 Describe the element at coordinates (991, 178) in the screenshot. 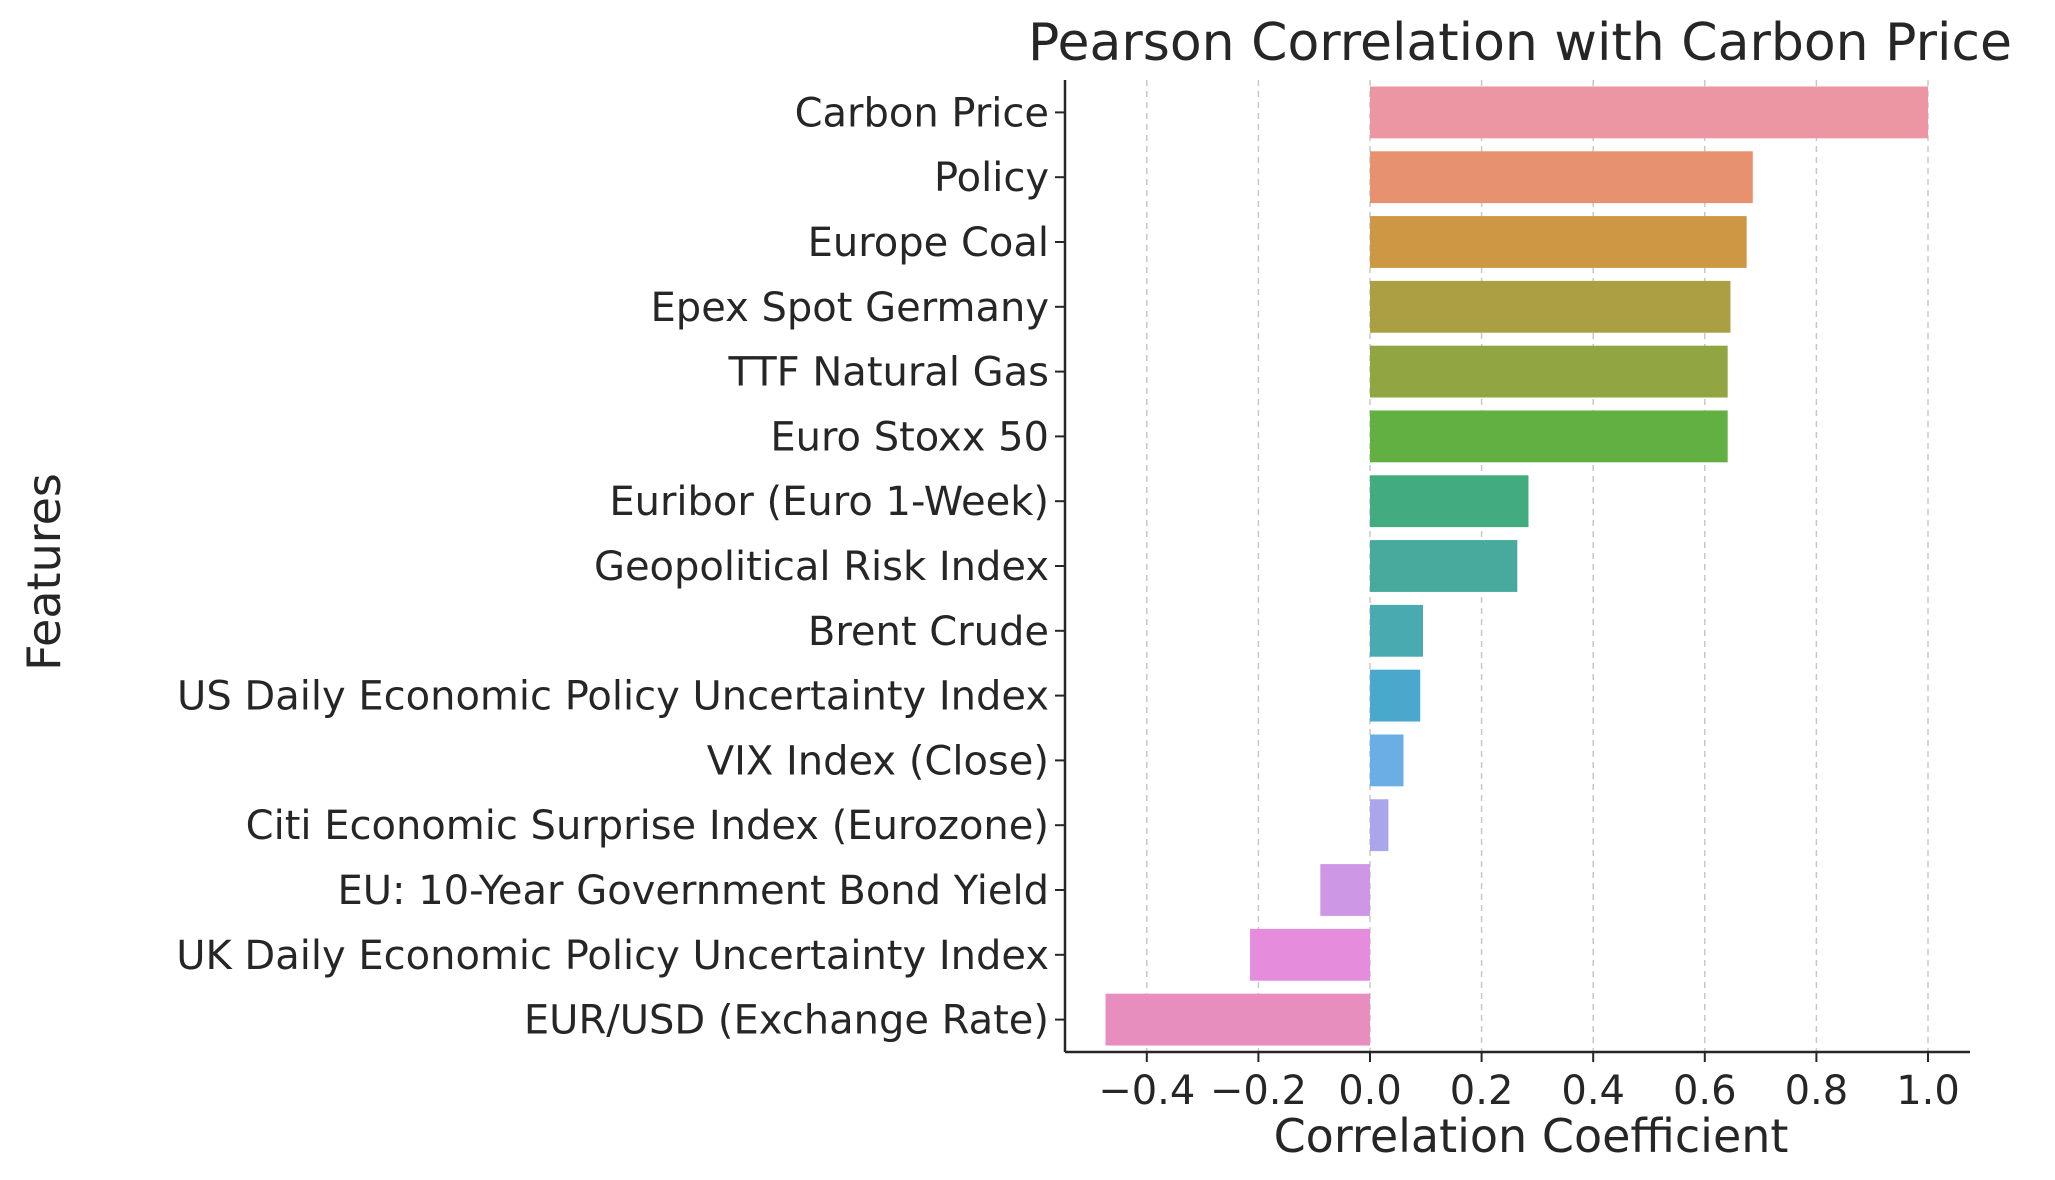

I see `y-tick-label-2: Policy` at that location.